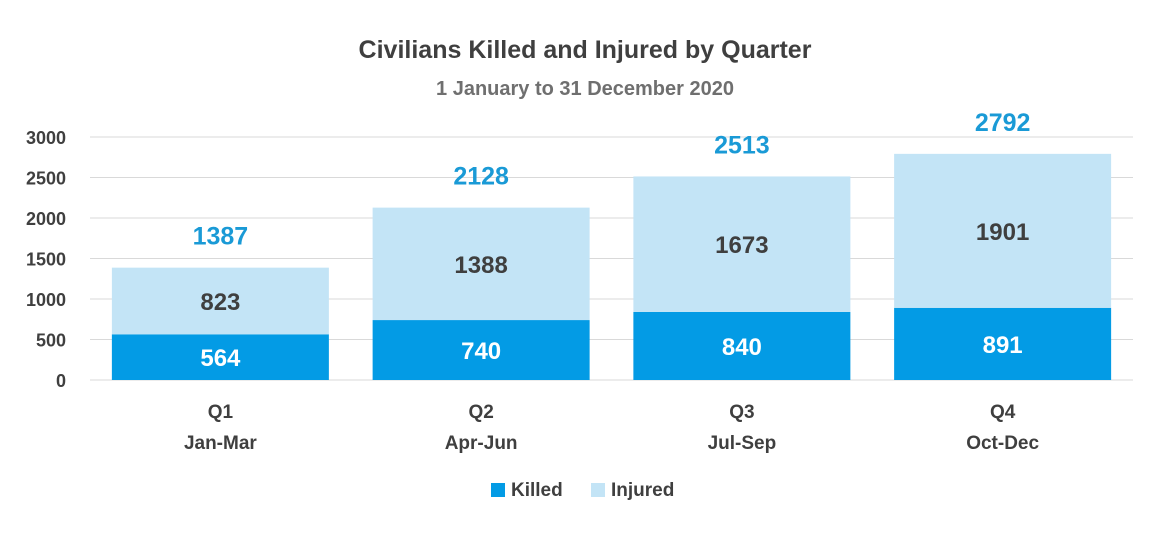  What do you see at coordinates (46, 138) in the screenshot?
I see `y-tick-label: 3000` at bounding box center [46, 138].